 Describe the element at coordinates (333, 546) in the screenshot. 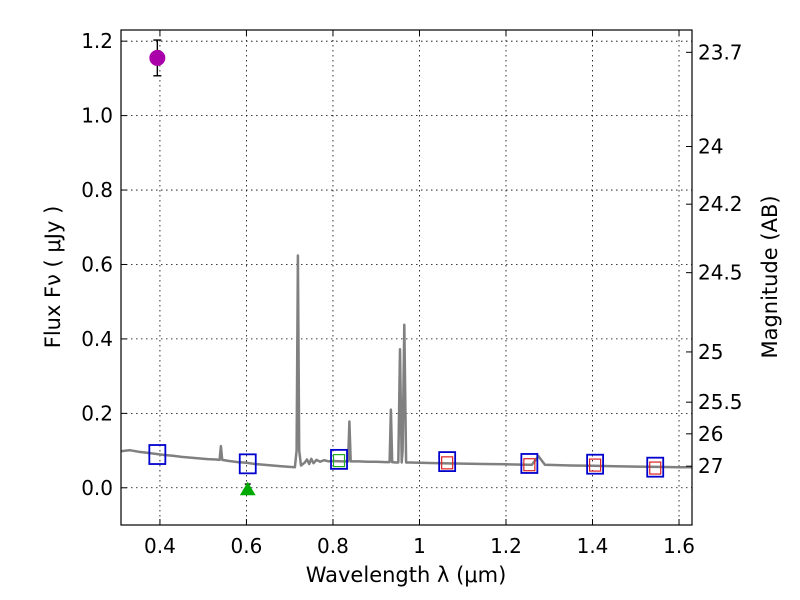

I see `x-tick-label: 0.8` at that location.